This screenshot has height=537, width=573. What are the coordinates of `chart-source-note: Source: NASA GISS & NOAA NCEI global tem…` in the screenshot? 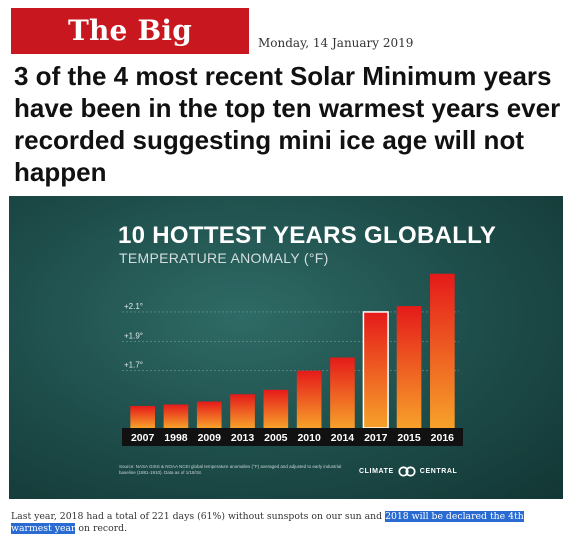 It's located at (230, 469).